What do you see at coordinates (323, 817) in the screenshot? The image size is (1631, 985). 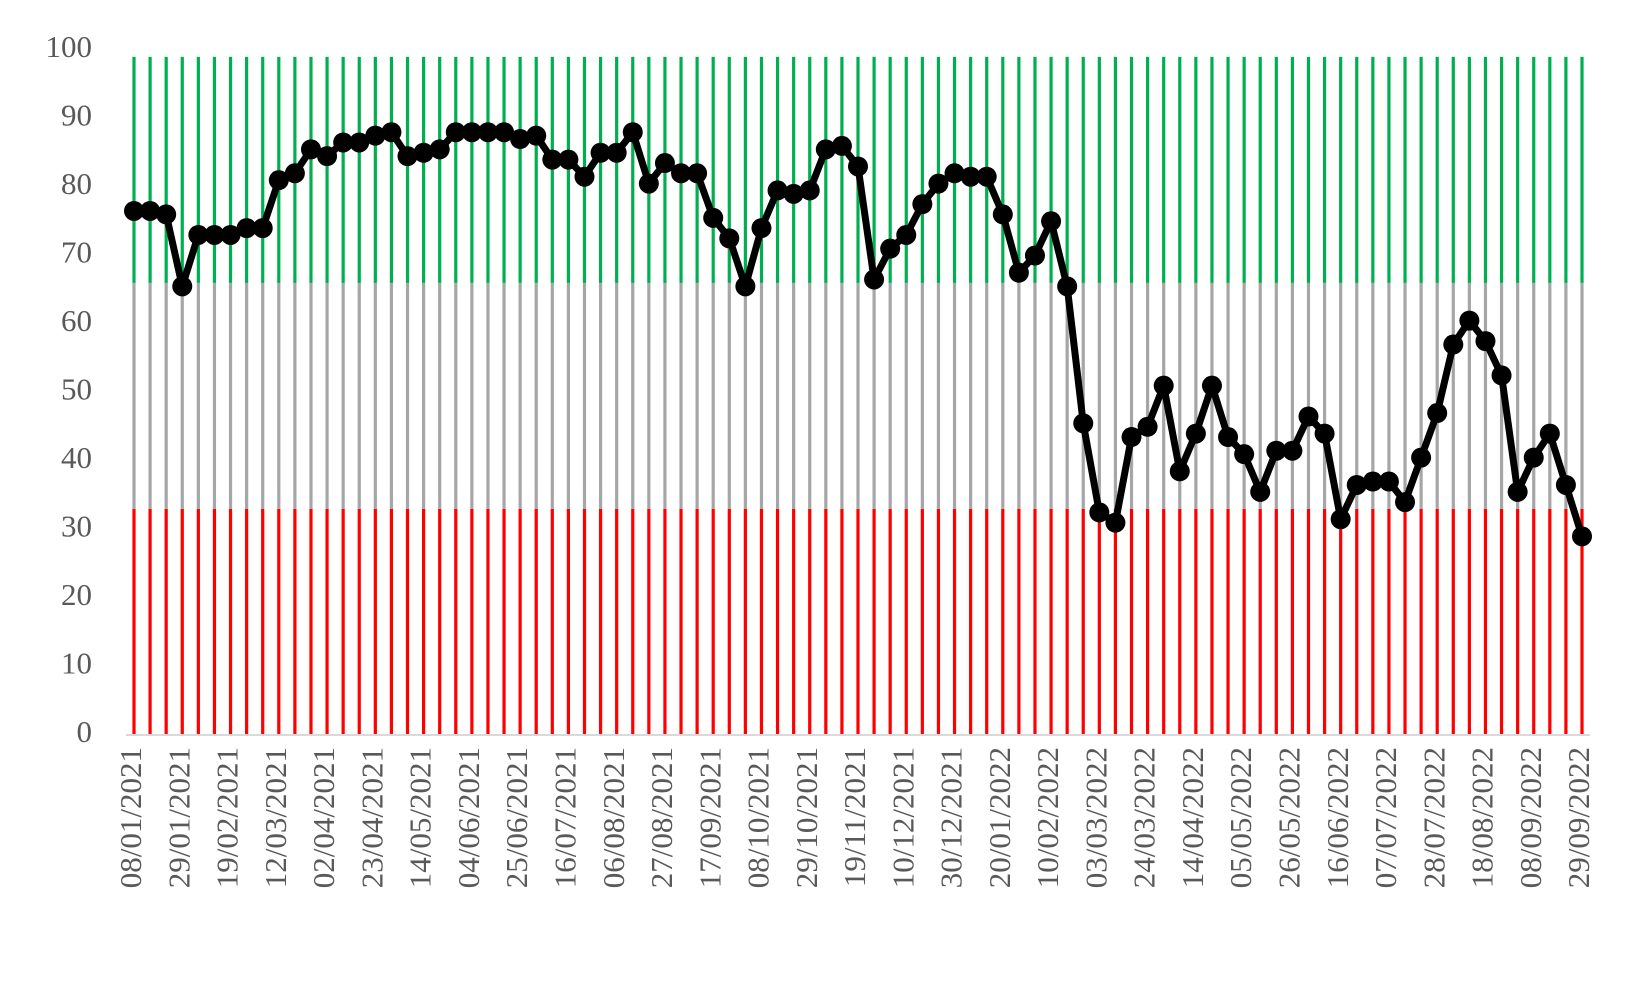 I see `x-tick-label: 02/04/2021` at bounding box center [323, 817].